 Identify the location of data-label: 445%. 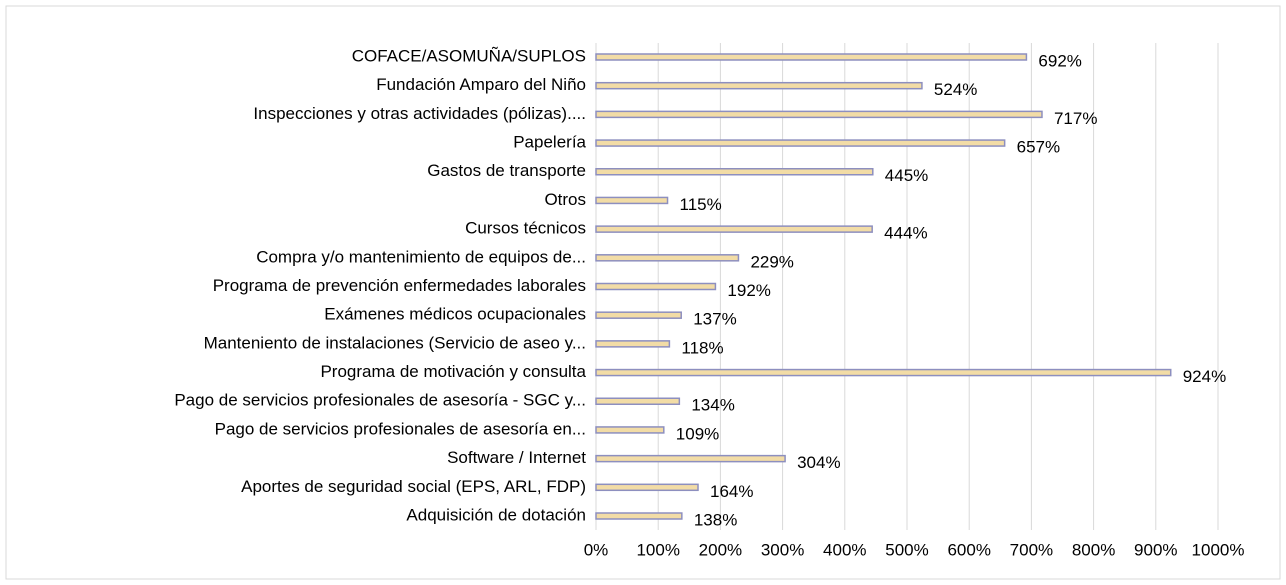
(906, 175).